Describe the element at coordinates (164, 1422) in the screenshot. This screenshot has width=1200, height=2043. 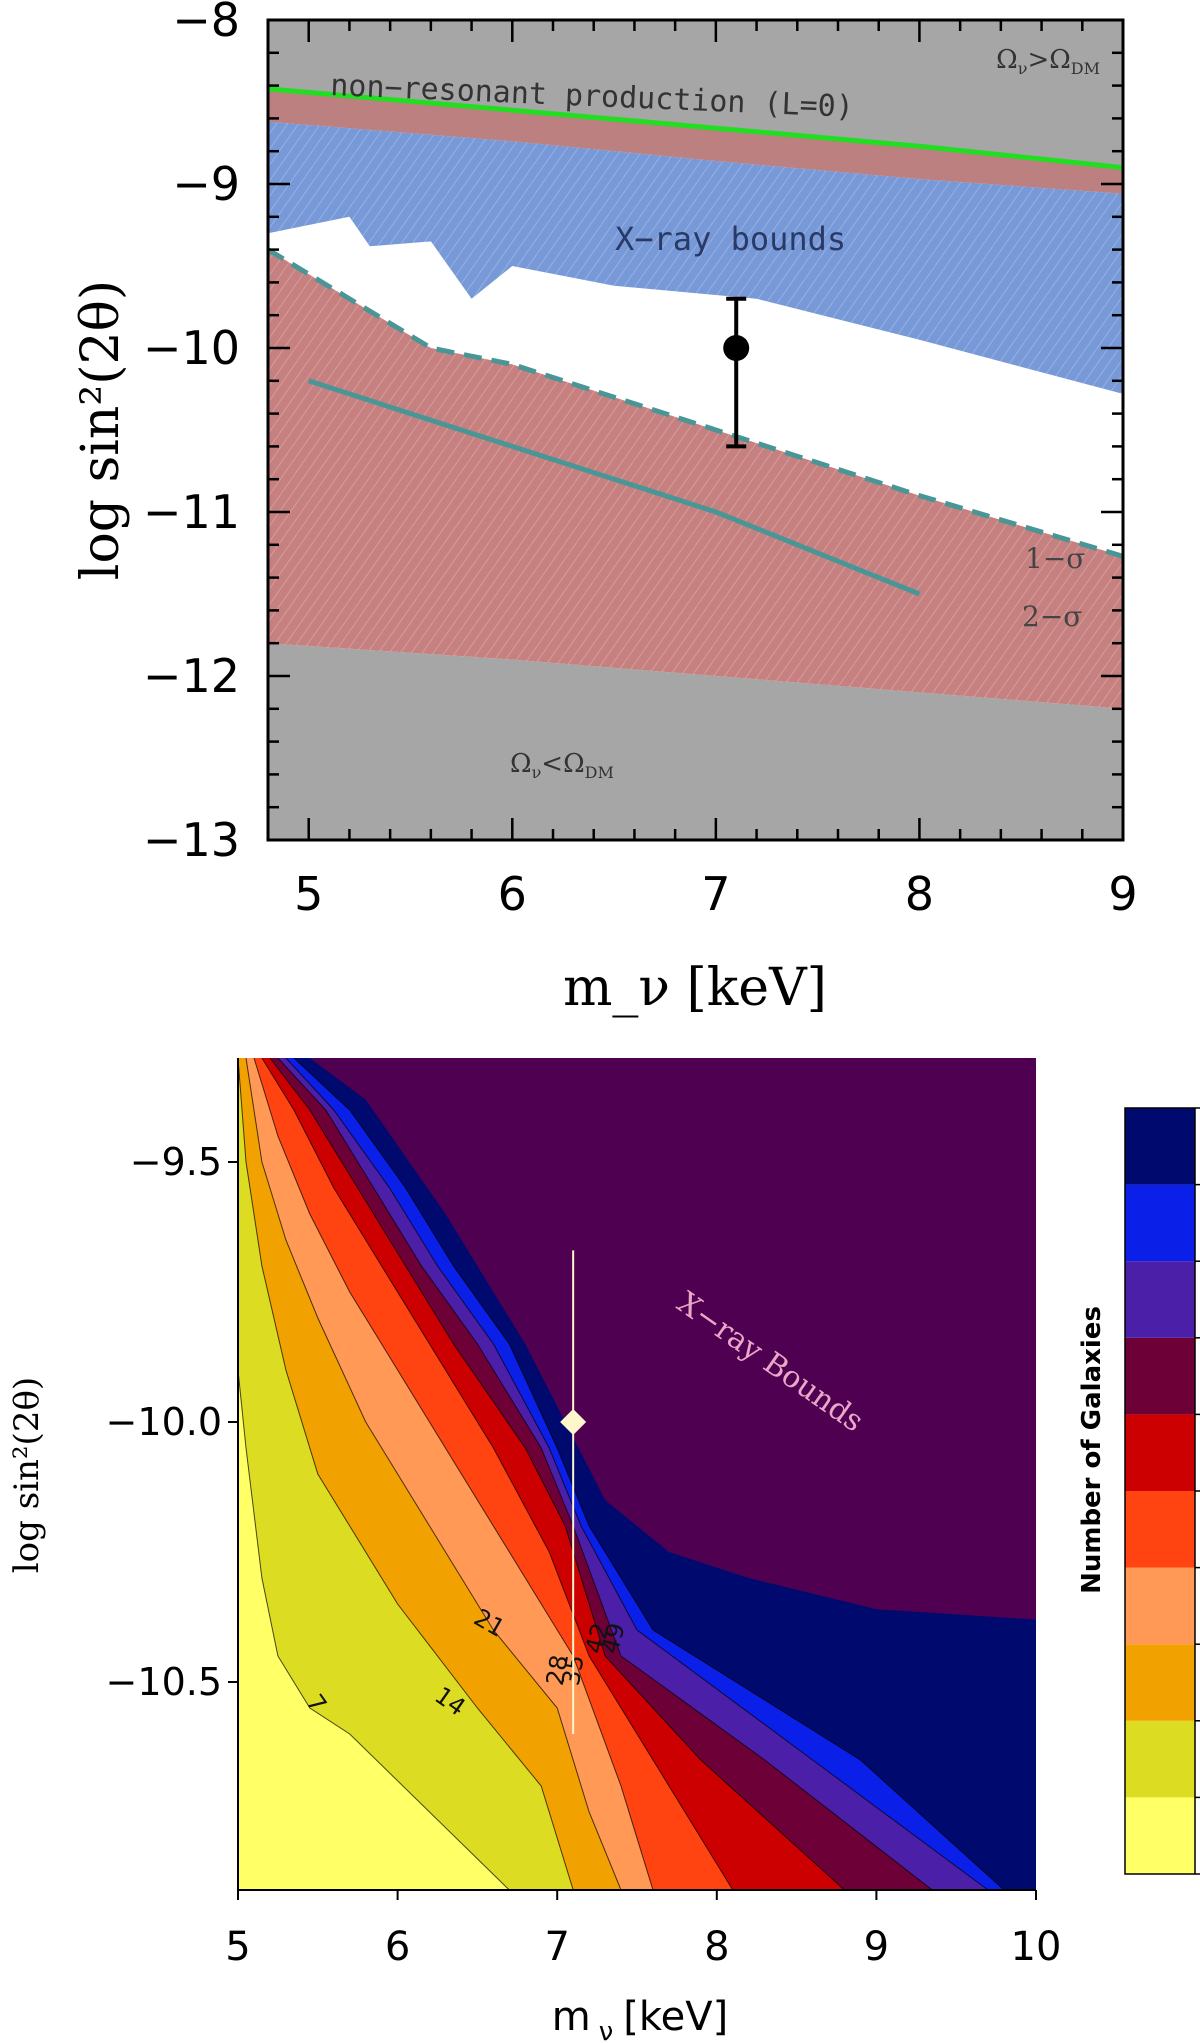
I see `bottom-y-tick-label: −10.0` at that location.